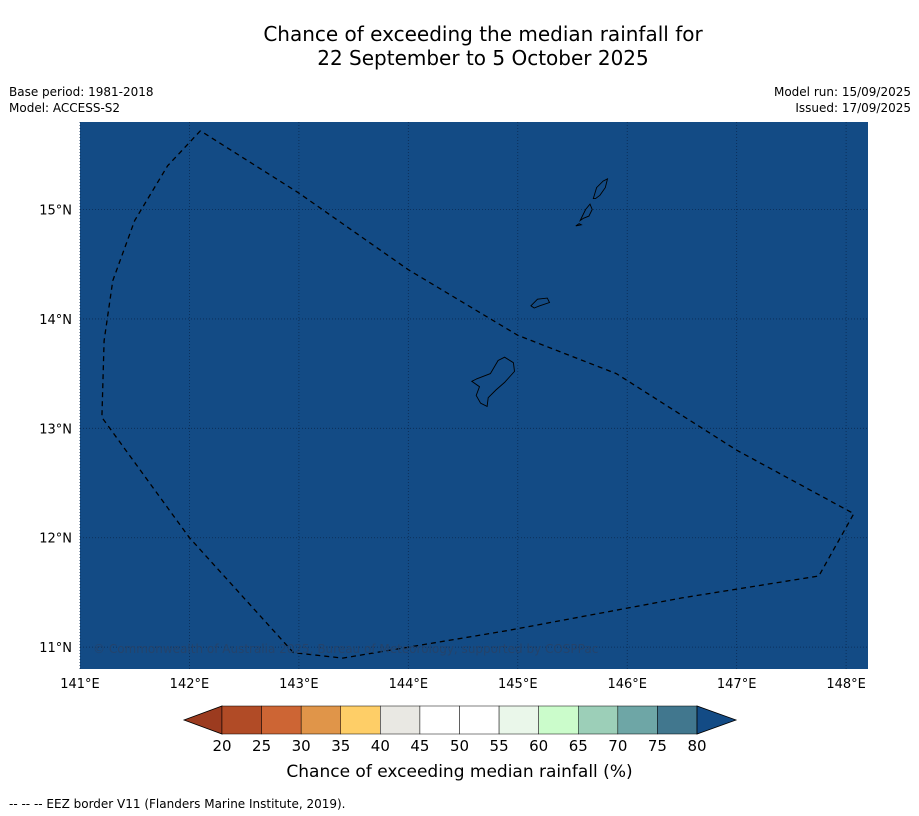  Describe the element at coordinates (842, 92) in the screenshot. I see `model-run: Model run: 15/09/2025` at that location.